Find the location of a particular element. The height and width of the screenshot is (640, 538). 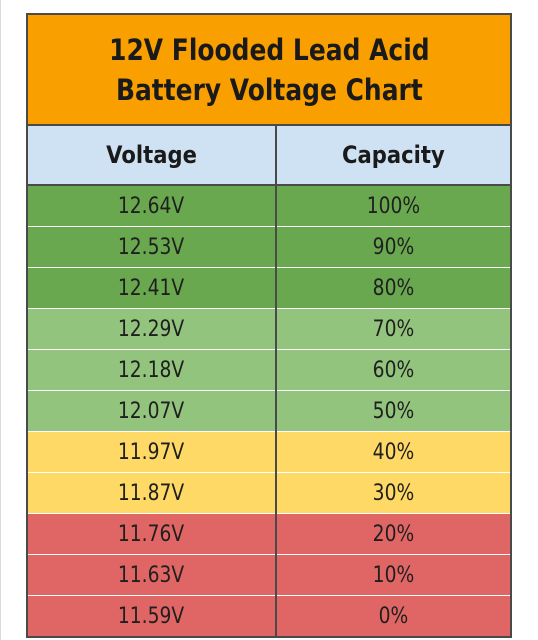

table-row: 11.97V 40% is located at coordinates (269, 452).